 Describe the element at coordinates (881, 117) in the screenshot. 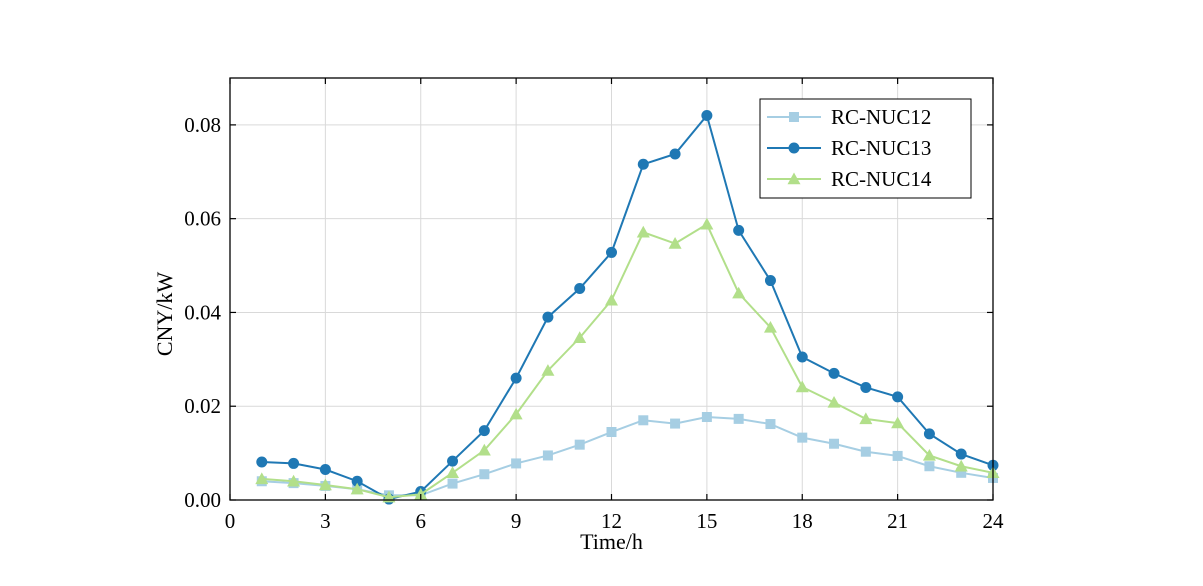

I see `legend-label: RC-NUC12` at that location.